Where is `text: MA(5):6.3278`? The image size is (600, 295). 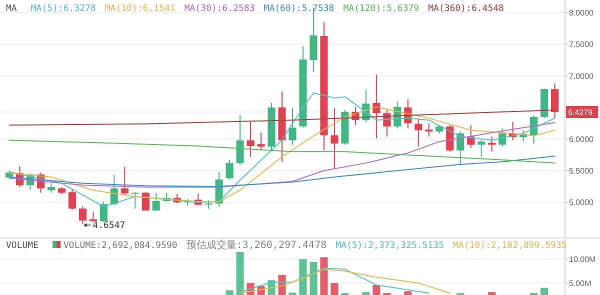 text: MA(5):6.3278 is located at coordinates (63, 9).